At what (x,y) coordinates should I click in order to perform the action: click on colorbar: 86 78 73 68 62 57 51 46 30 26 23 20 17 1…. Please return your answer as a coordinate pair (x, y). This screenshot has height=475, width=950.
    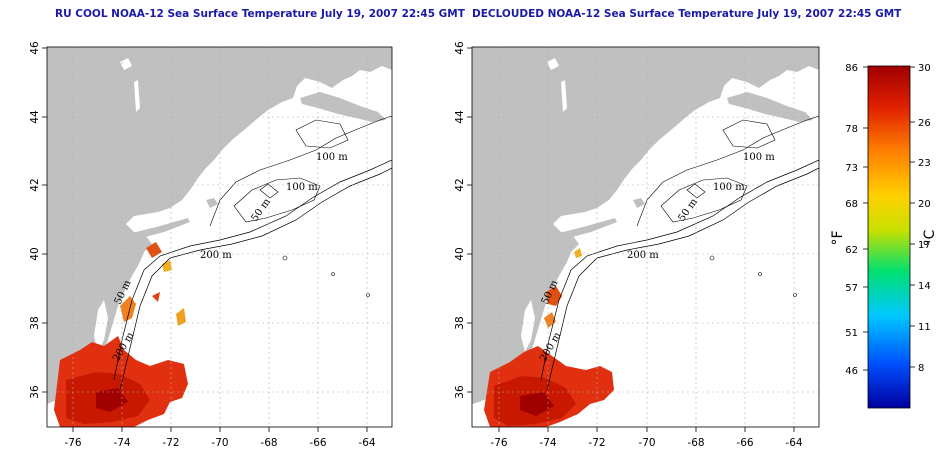
    Looking at the image, I should click on (884, 236).